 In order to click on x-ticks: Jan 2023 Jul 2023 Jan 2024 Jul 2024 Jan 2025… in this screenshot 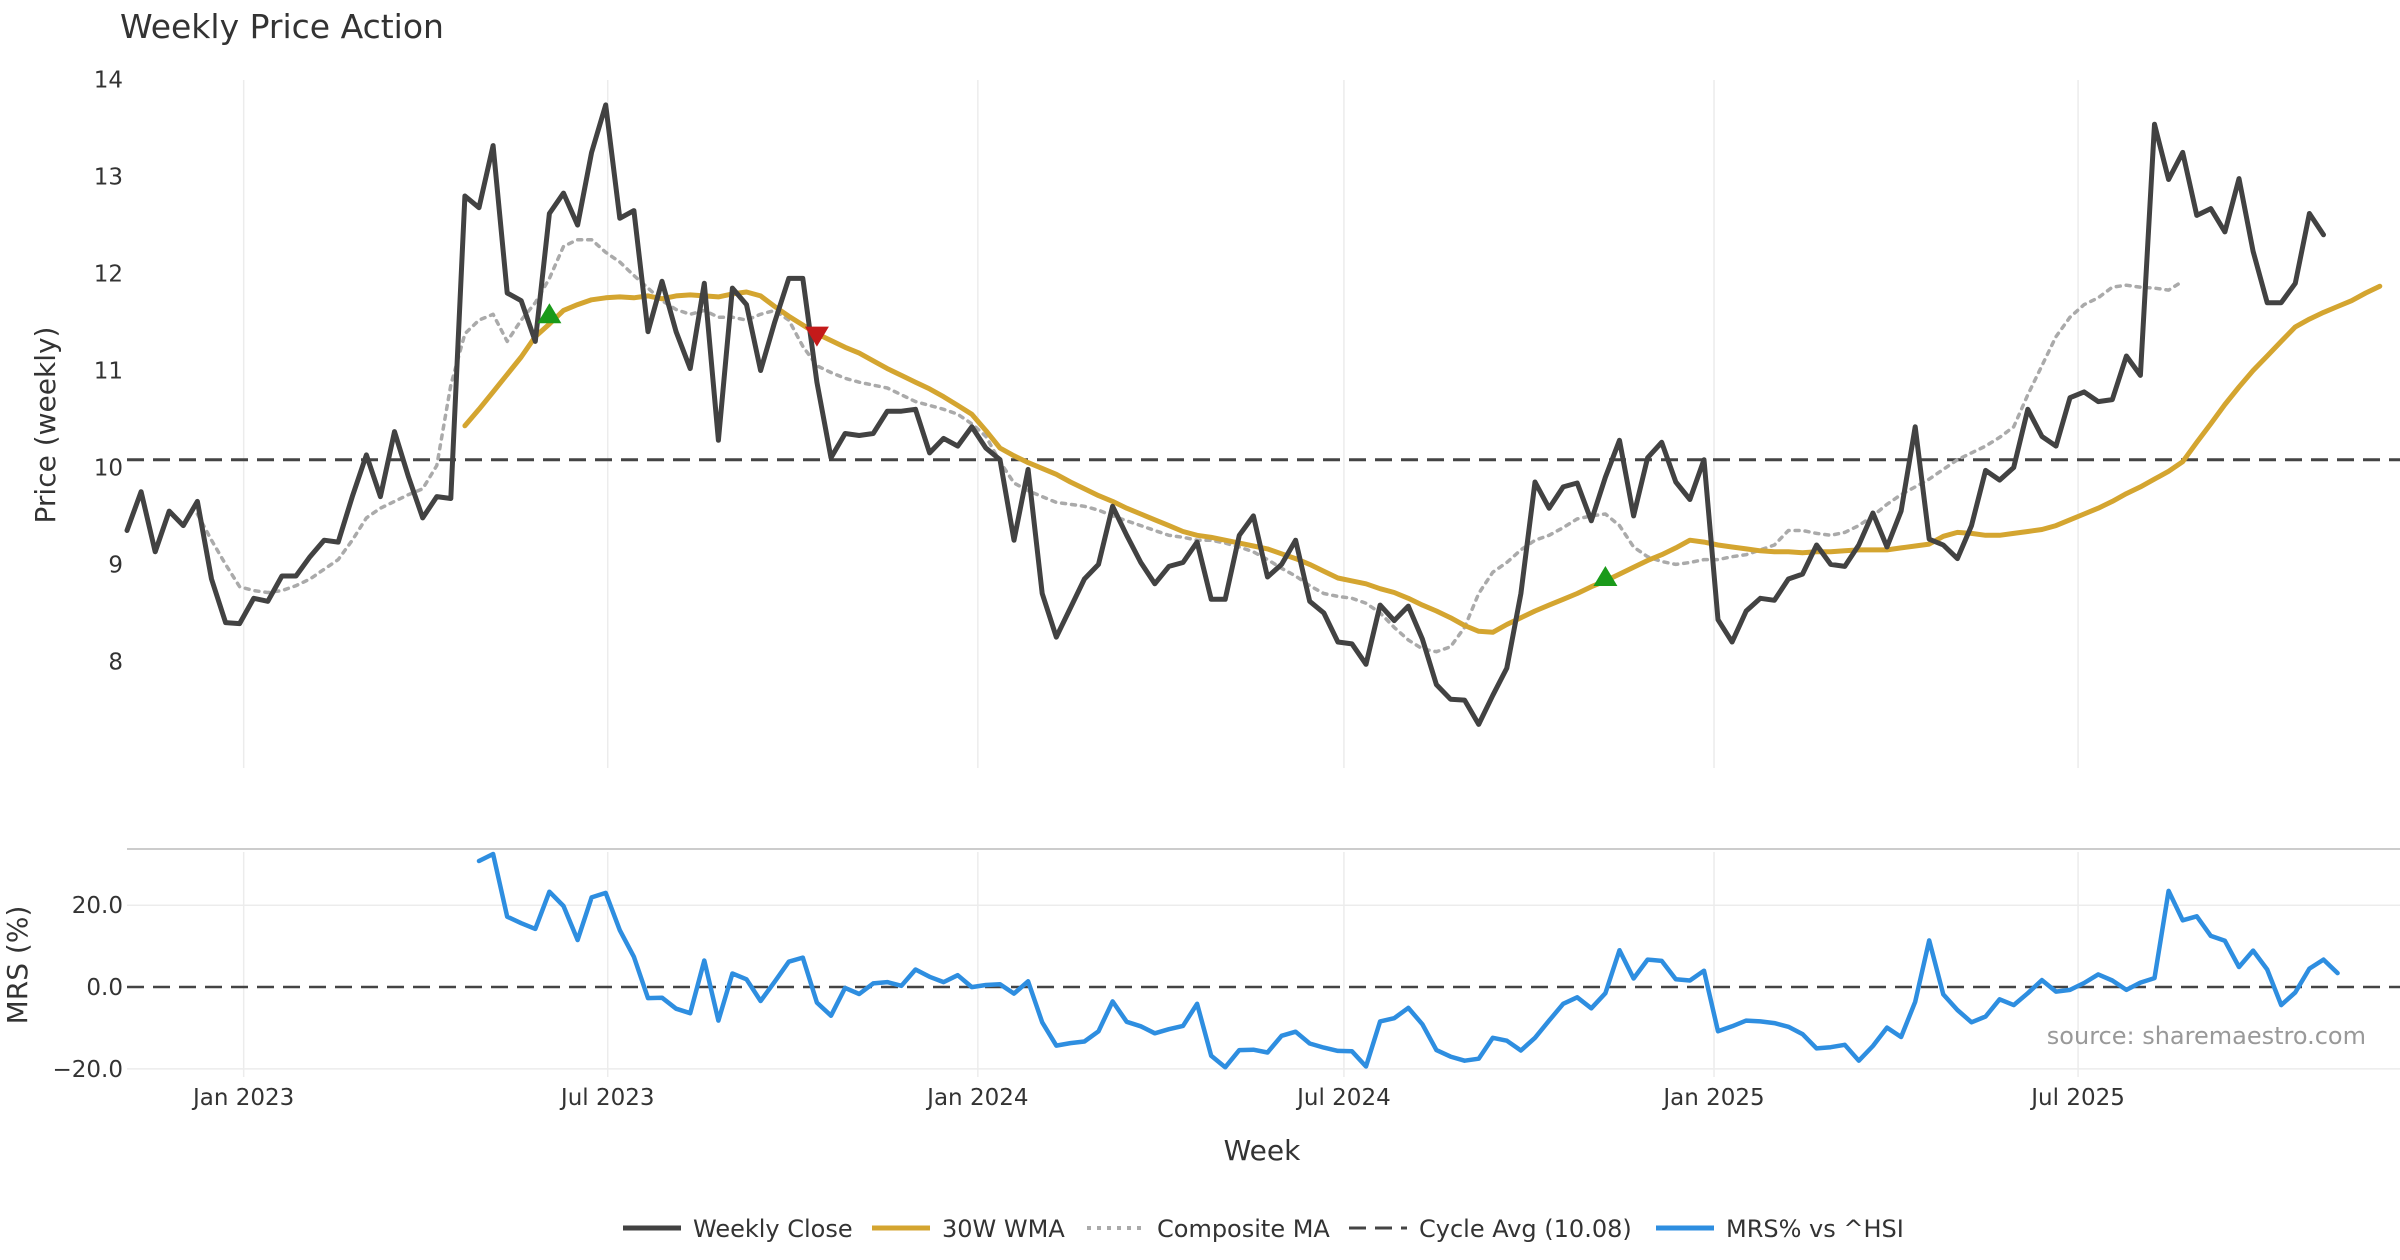, I will do `click(1158, 1098)`.